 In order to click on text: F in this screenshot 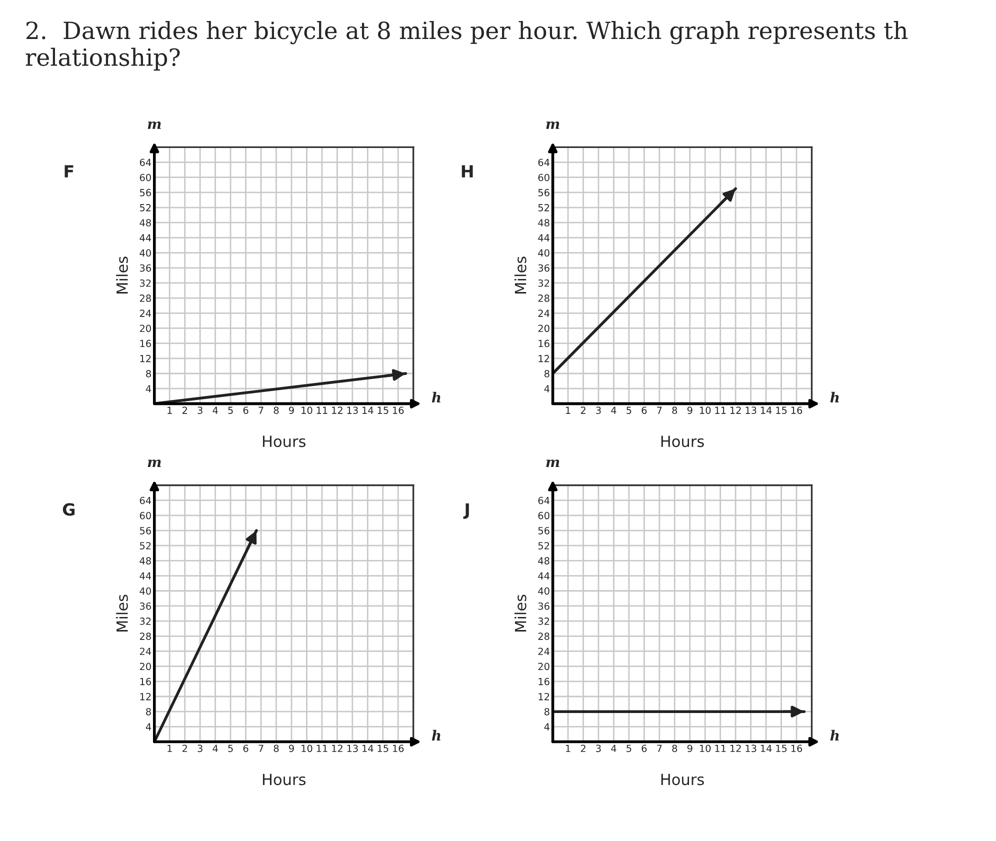, I will do `click(69, 171)`.